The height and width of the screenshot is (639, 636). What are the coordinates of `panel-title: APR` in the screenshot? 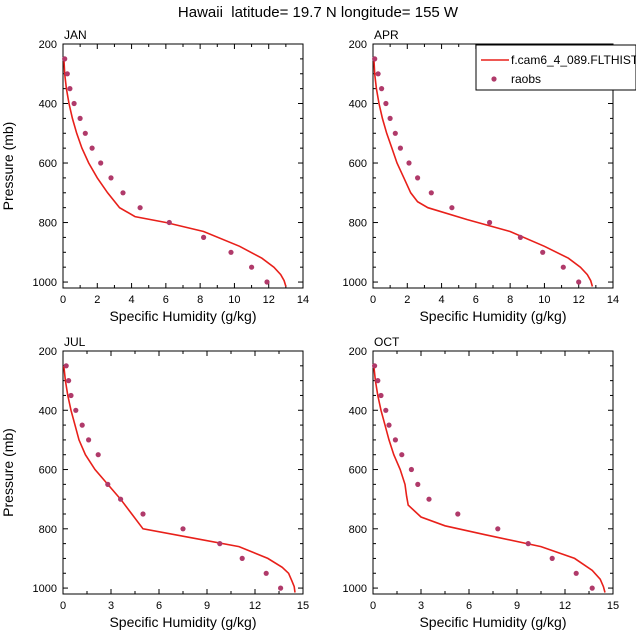 It's located at (386, 35).